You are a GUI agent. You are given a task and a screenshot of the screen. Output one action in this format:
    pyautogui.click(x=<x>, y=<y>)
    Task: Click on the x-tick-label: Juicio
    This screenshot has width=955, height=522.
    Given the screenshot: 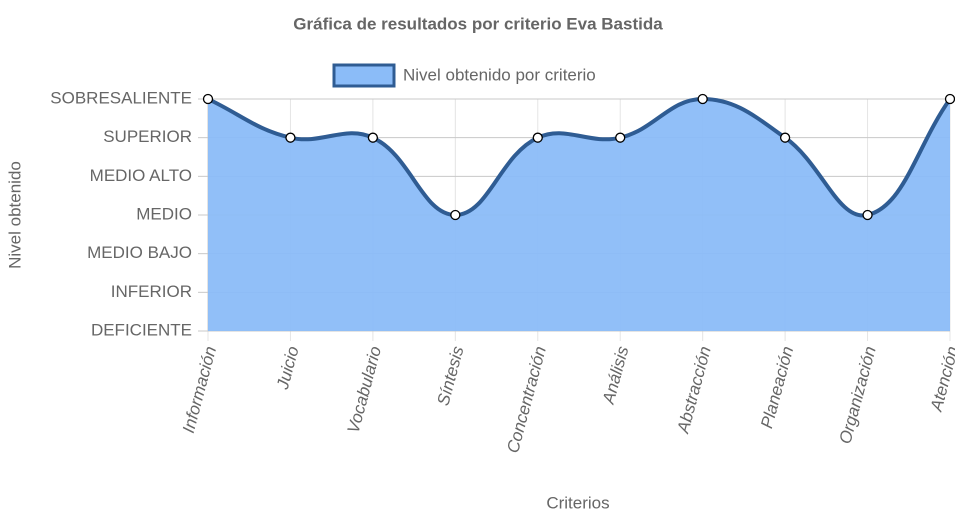 What is the action you would take?
    pyautogui.click(x=288, y=368)
    